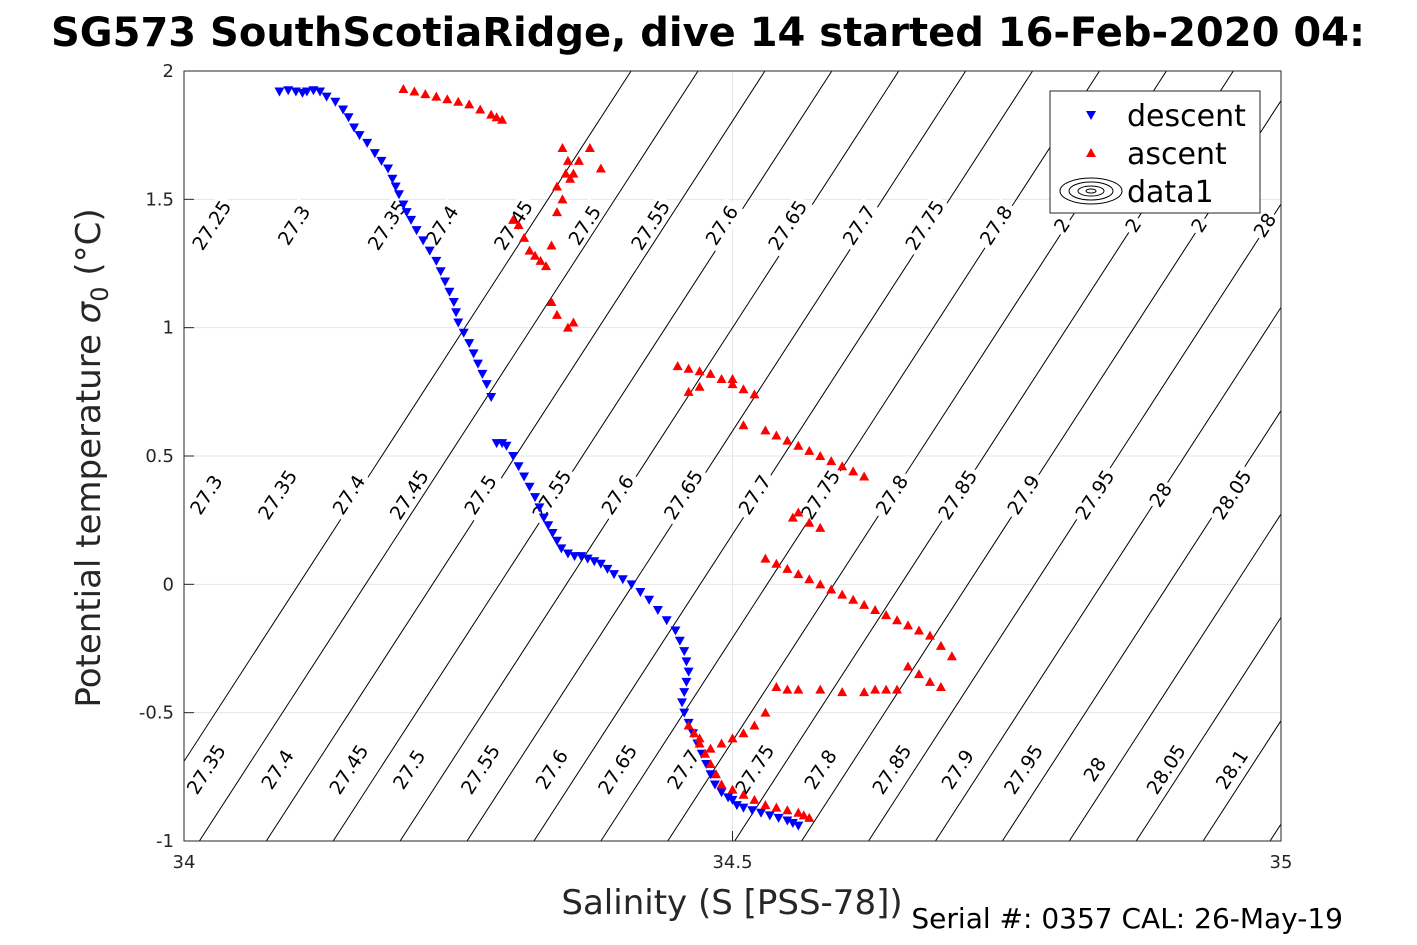 The width and height of the screenshot is (1417, 945). I want to click on y-tick-label: 0.5, so click(159, 456).